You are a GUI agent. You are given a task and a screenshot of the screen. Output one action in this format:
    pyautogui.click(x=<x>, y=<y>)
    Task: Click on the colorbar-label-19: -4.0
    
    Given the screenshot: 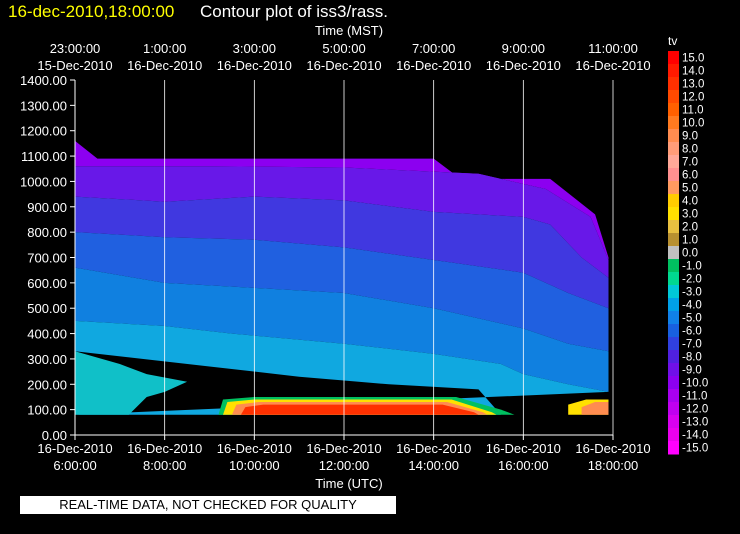 What is the action you would take?
    pyautogui.click(x=692, y=306)
    